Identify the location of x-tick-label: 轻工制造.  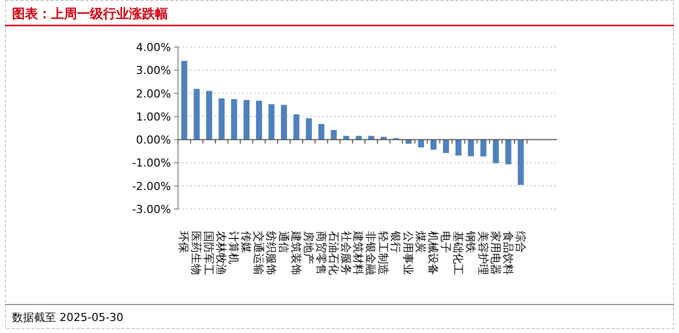
(383, 253).